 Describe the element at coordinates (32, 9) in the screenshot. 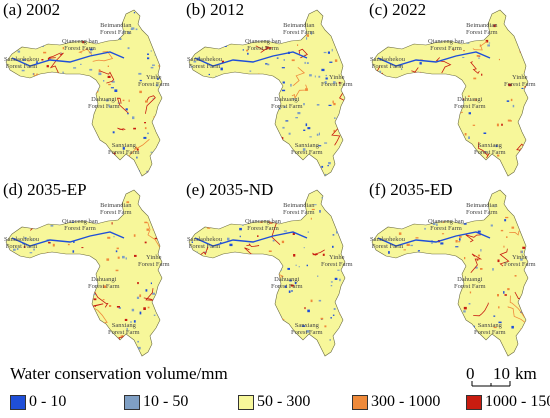

I see `panel-title: (a) 2002` at that location.